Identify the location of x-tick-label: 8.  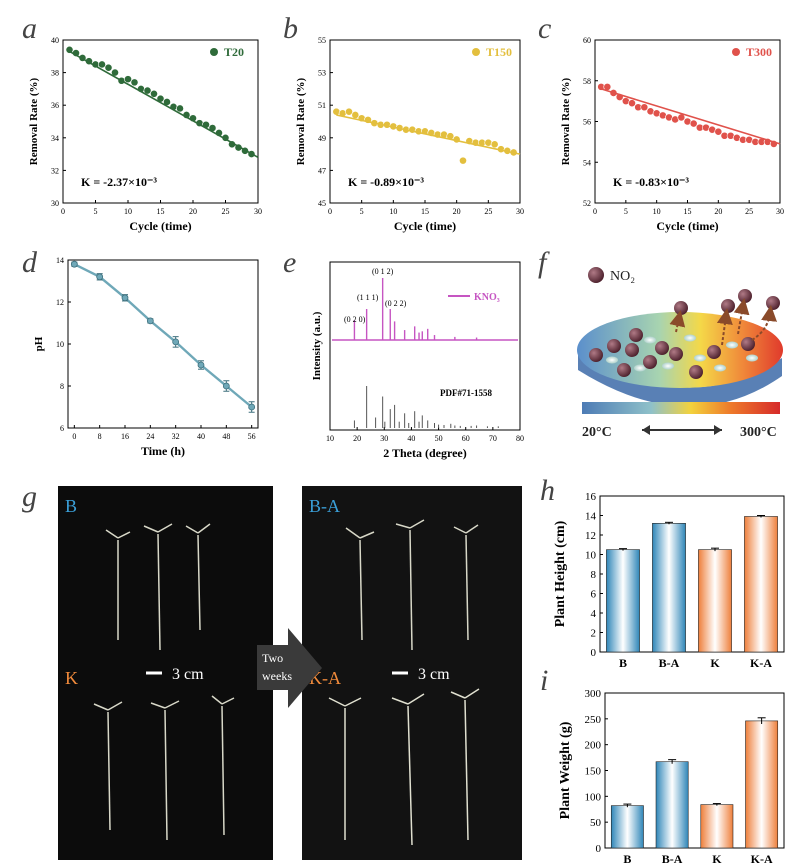
(100, 436).